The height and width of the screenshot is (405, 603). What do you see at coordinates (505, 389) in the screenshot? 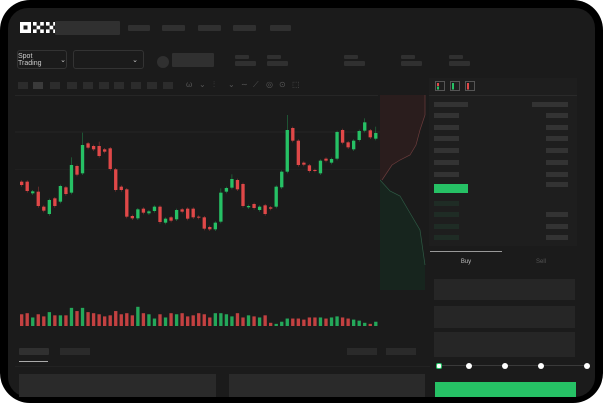
I see `buy-button` at bounding box center [505, 389].